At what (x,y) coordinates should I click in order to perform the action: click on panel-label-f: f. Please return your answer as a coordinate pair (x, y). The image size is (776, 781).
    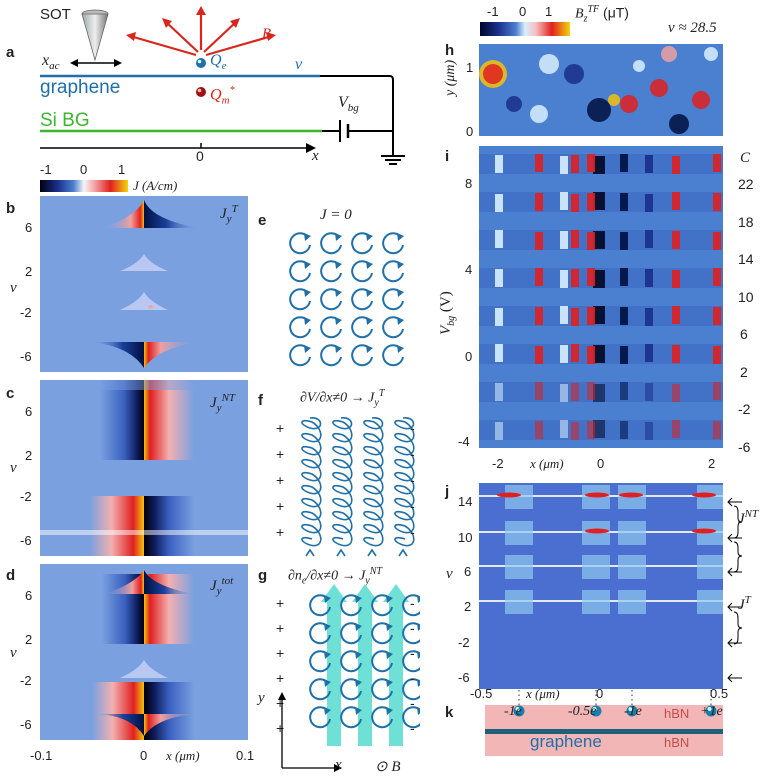
    Looking at the image, I should click on (260, 400).